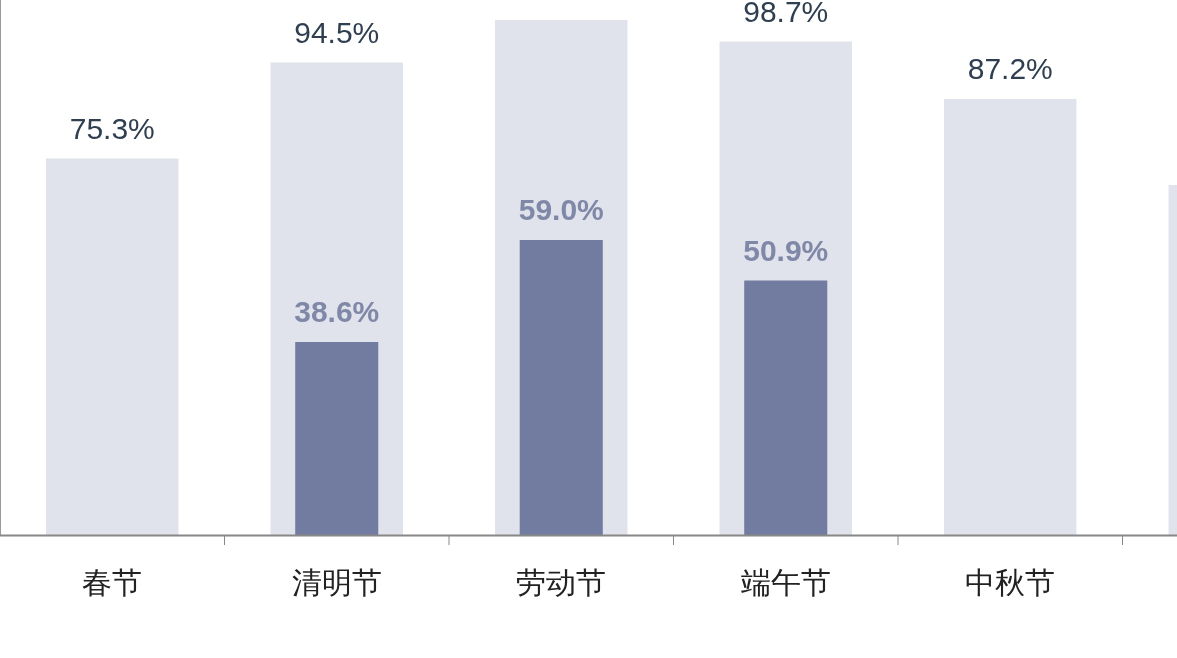  Describe the element at coordinates (112, 128) in the screenshot. I see `data-label: 75.3%` at that location.